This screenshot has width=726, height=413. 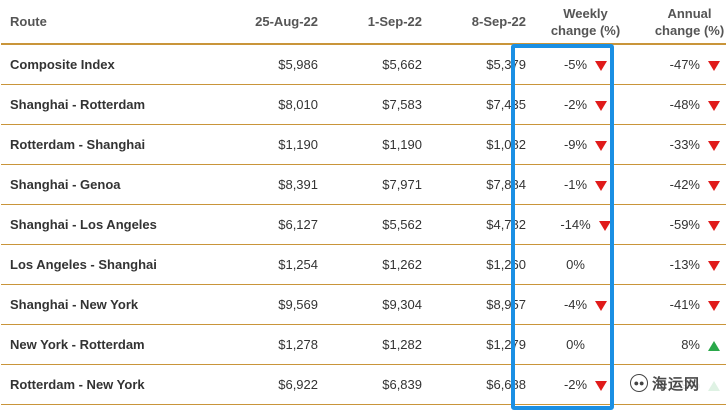 I want to click on weekly-change-cell: -4%, so click(x=585, y=304).